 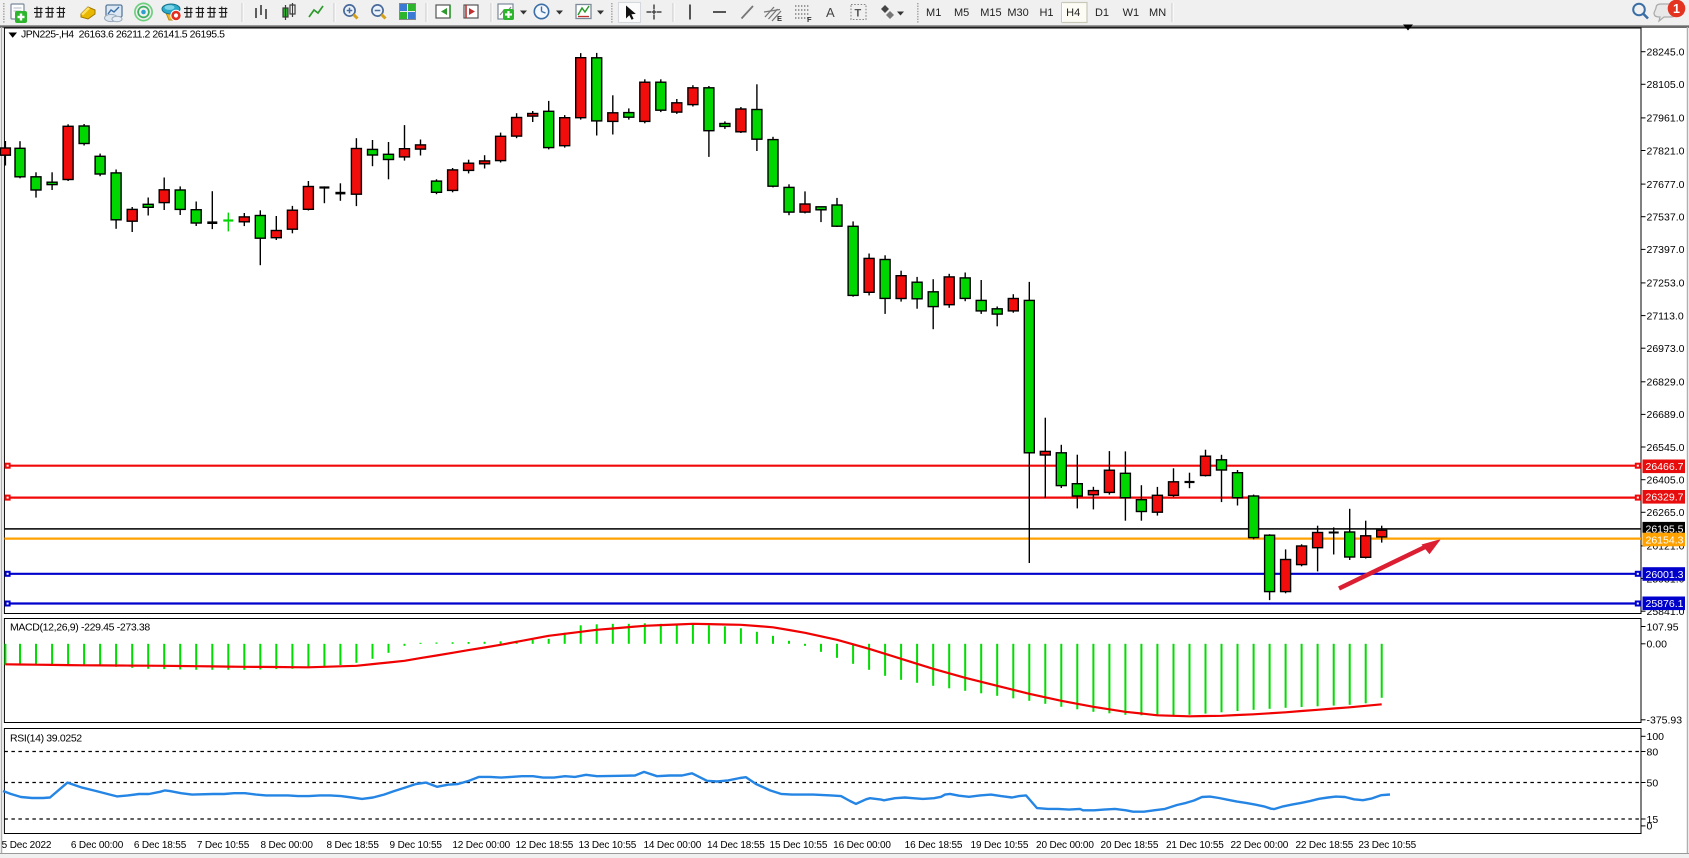 What do you see at coordinates (1650, 827) in the screenshot?
I see `svg-text: 0` at bounding box center [1650, 827].